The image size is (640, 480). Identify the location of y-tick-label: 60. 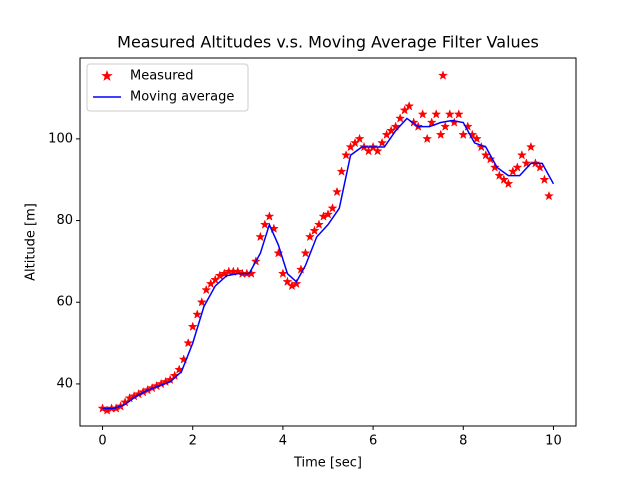
(64, 302).